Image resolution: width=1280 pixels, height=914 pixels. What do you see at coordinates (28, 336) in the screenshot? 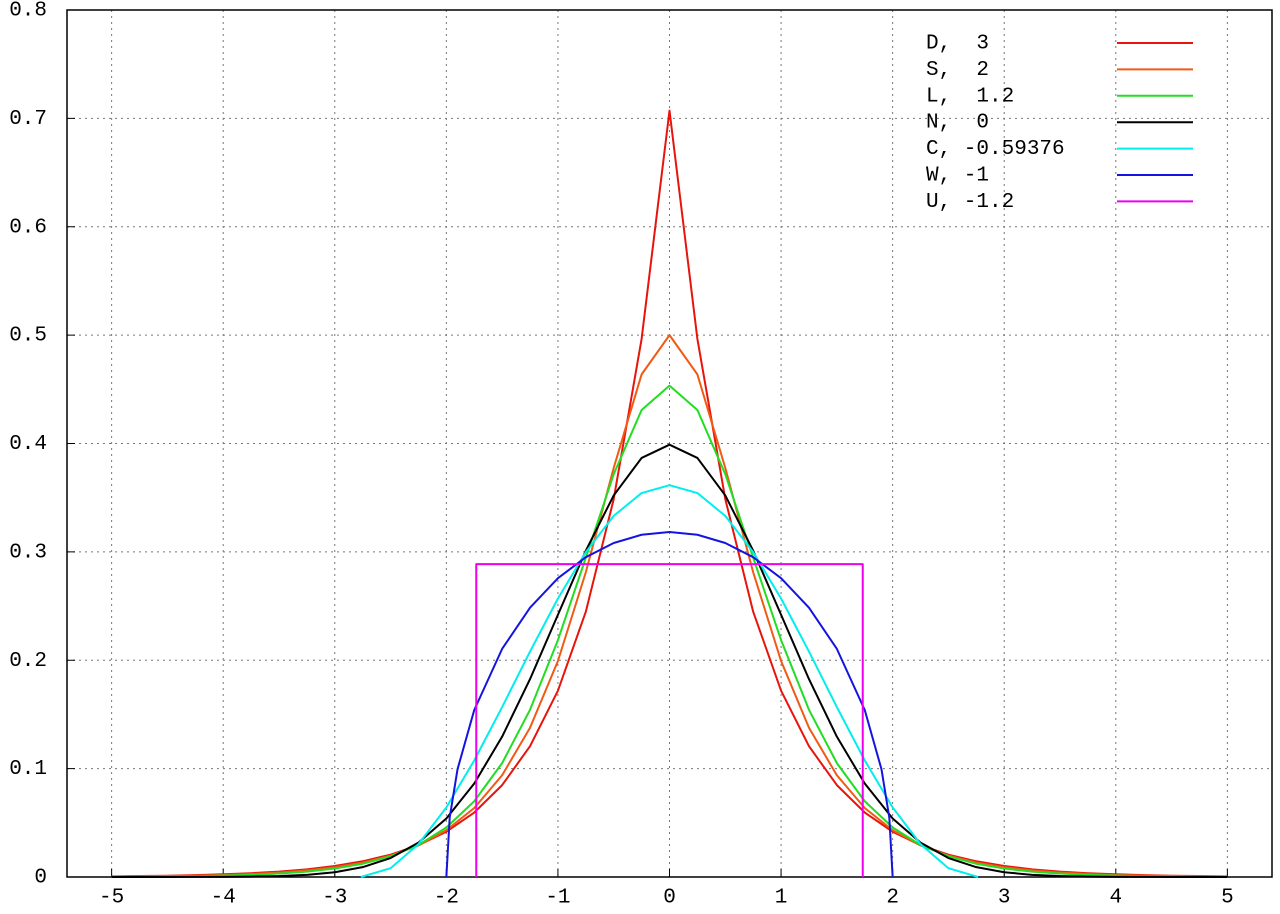
I see `y-tick-label: 0.5` at bounding box center [28, 336].